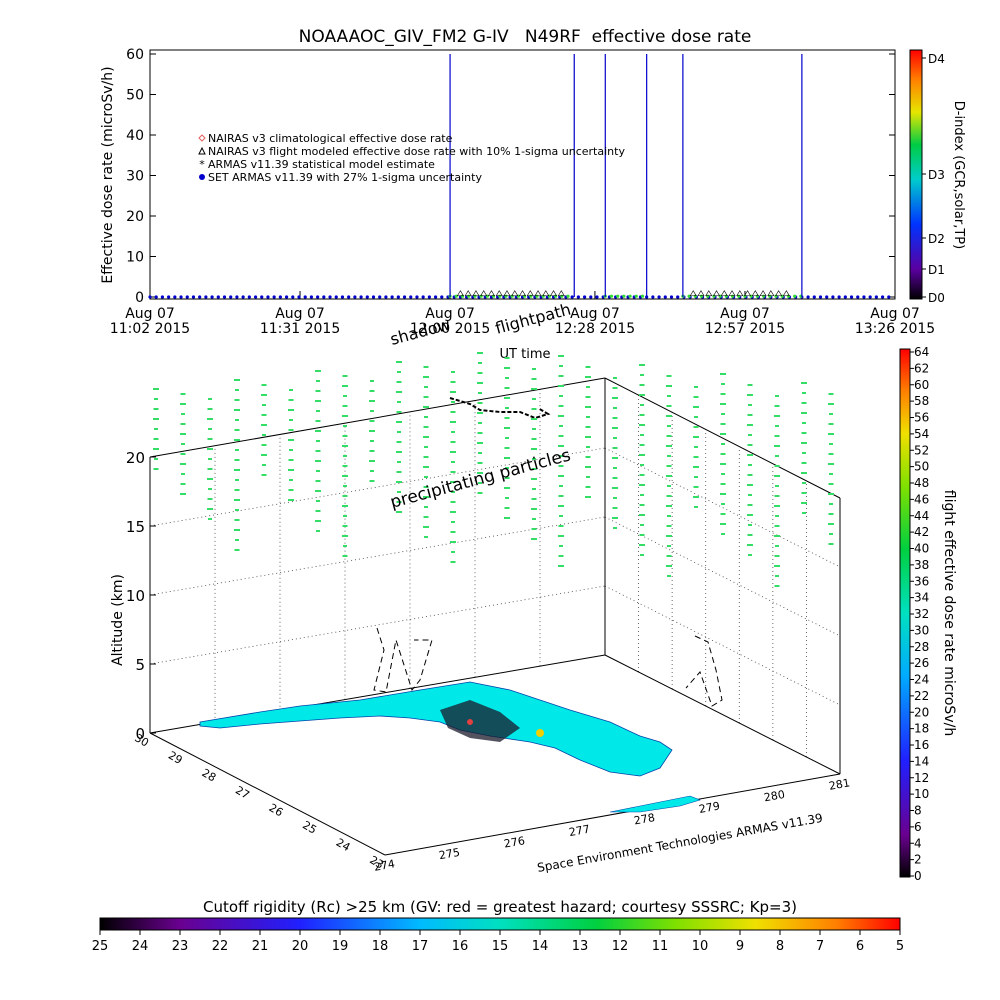 This screenshot has height=1000, width=1000. What do you see at coordinates (321, 164) in the screenshot?
I see `legend-label: ARMAS v11.39 statistical model estimate` at bounding box center [321, 164].